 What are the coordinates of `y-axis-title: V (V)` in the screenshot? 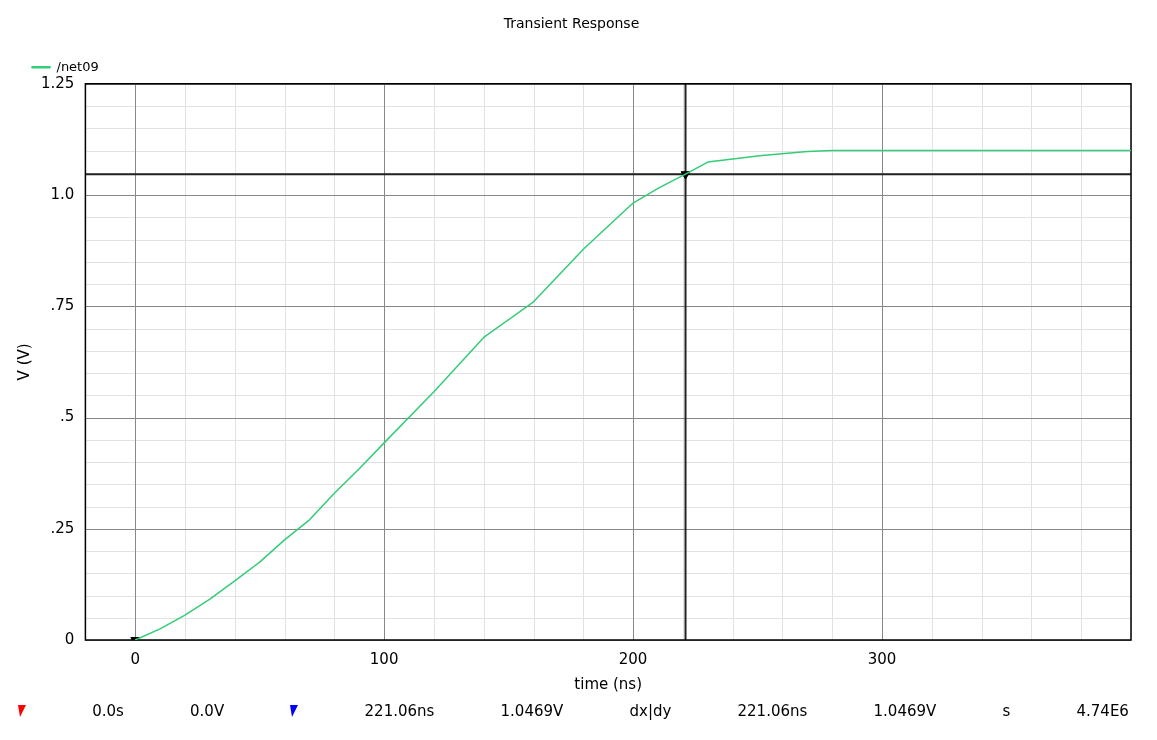 It's located at (23, 362).